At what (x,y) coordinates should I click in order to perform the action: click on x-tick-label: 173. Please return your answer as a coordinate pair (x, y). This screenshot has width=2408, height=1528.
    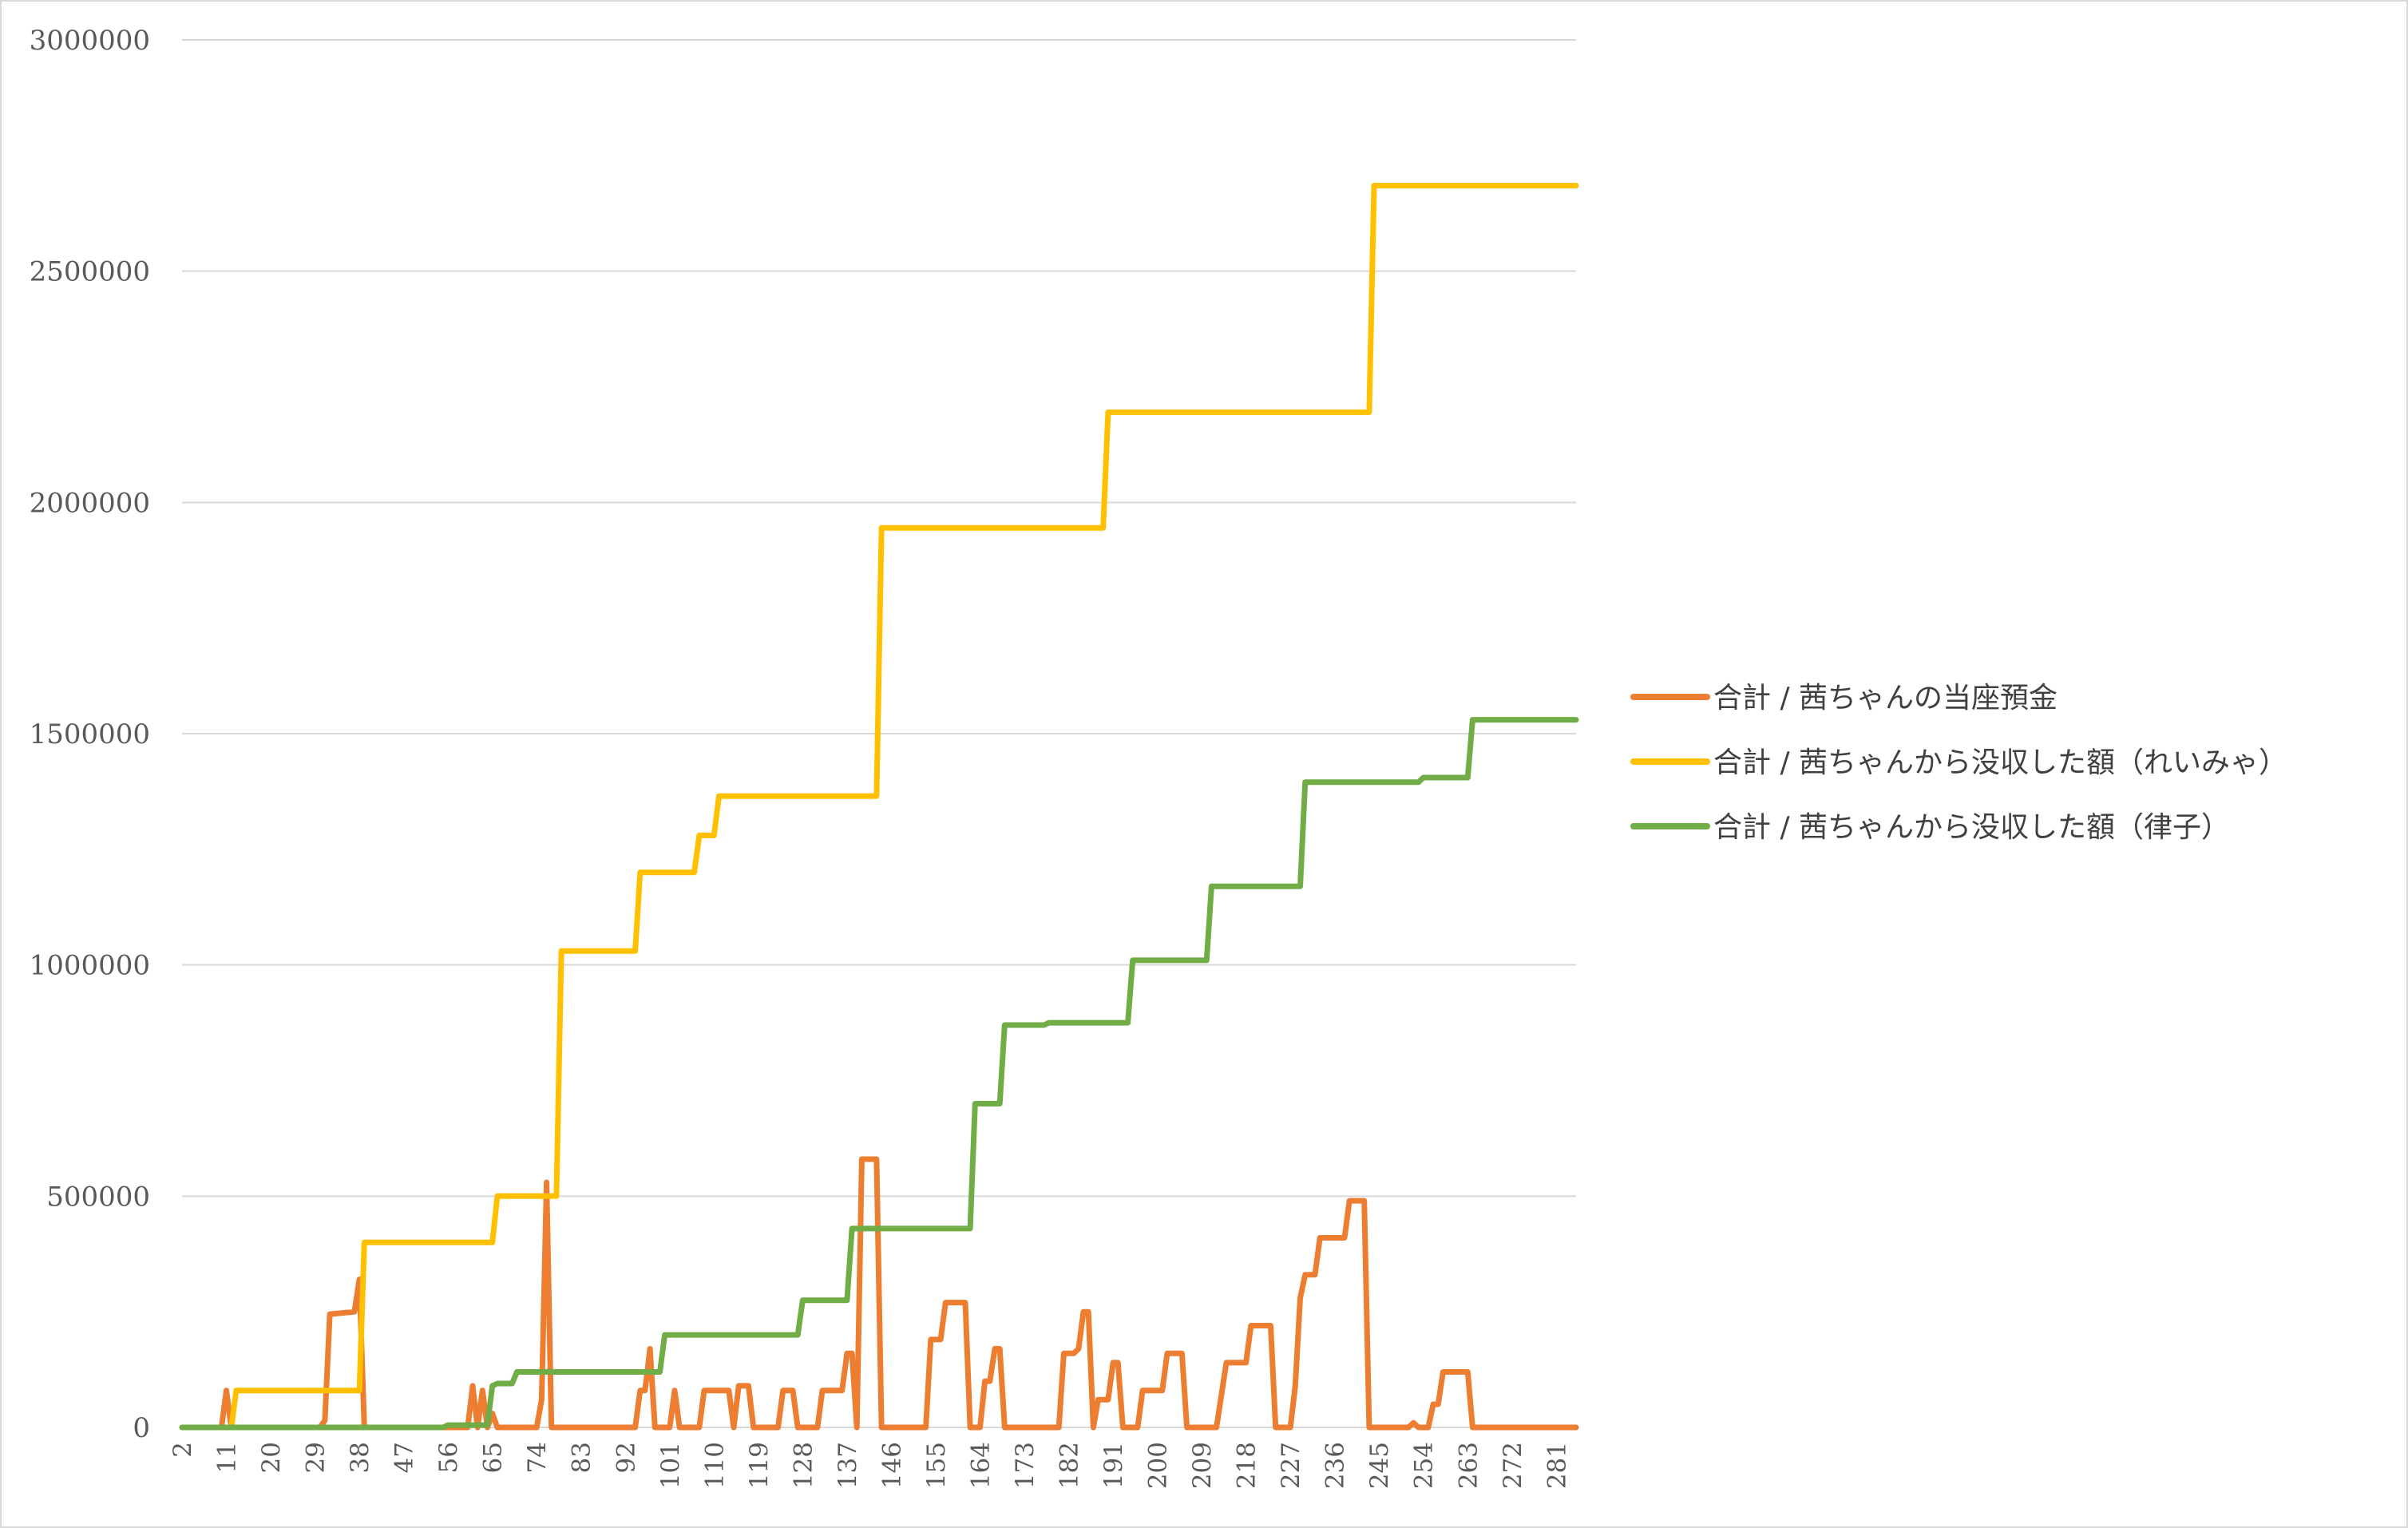
    Looking at the image, I should click on (1025, 1465).